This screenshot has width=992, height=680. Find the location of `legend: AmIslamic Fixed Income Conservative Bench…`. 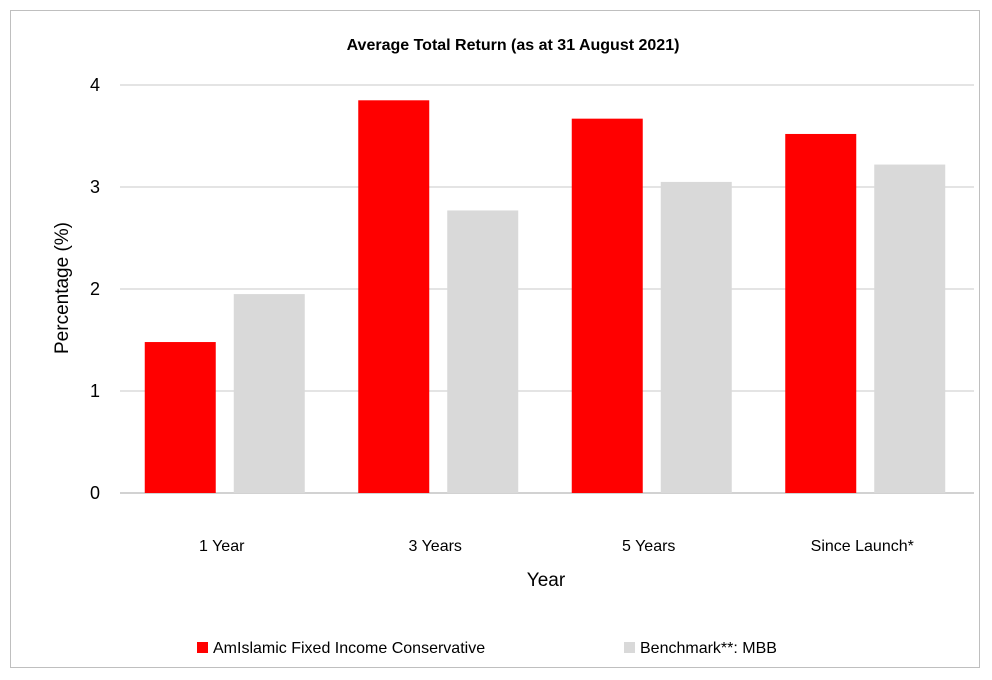

legend: AmIslamic Fixed Income Conservative Bench… is located at coordinates (487, 648).